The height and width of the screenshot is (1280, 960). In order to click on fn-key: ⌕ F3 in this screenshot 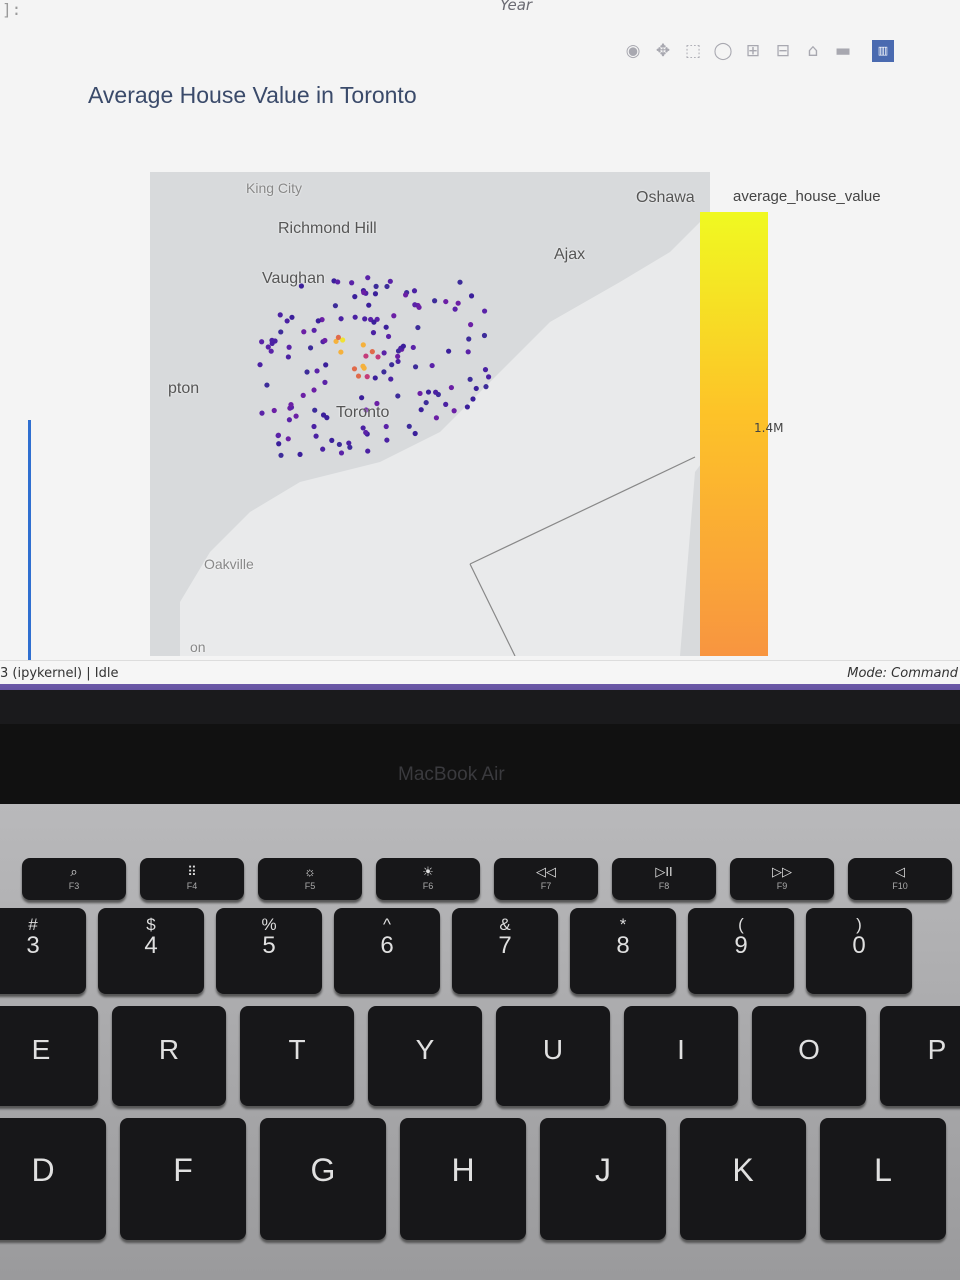, I will do `click(74, 879)`.